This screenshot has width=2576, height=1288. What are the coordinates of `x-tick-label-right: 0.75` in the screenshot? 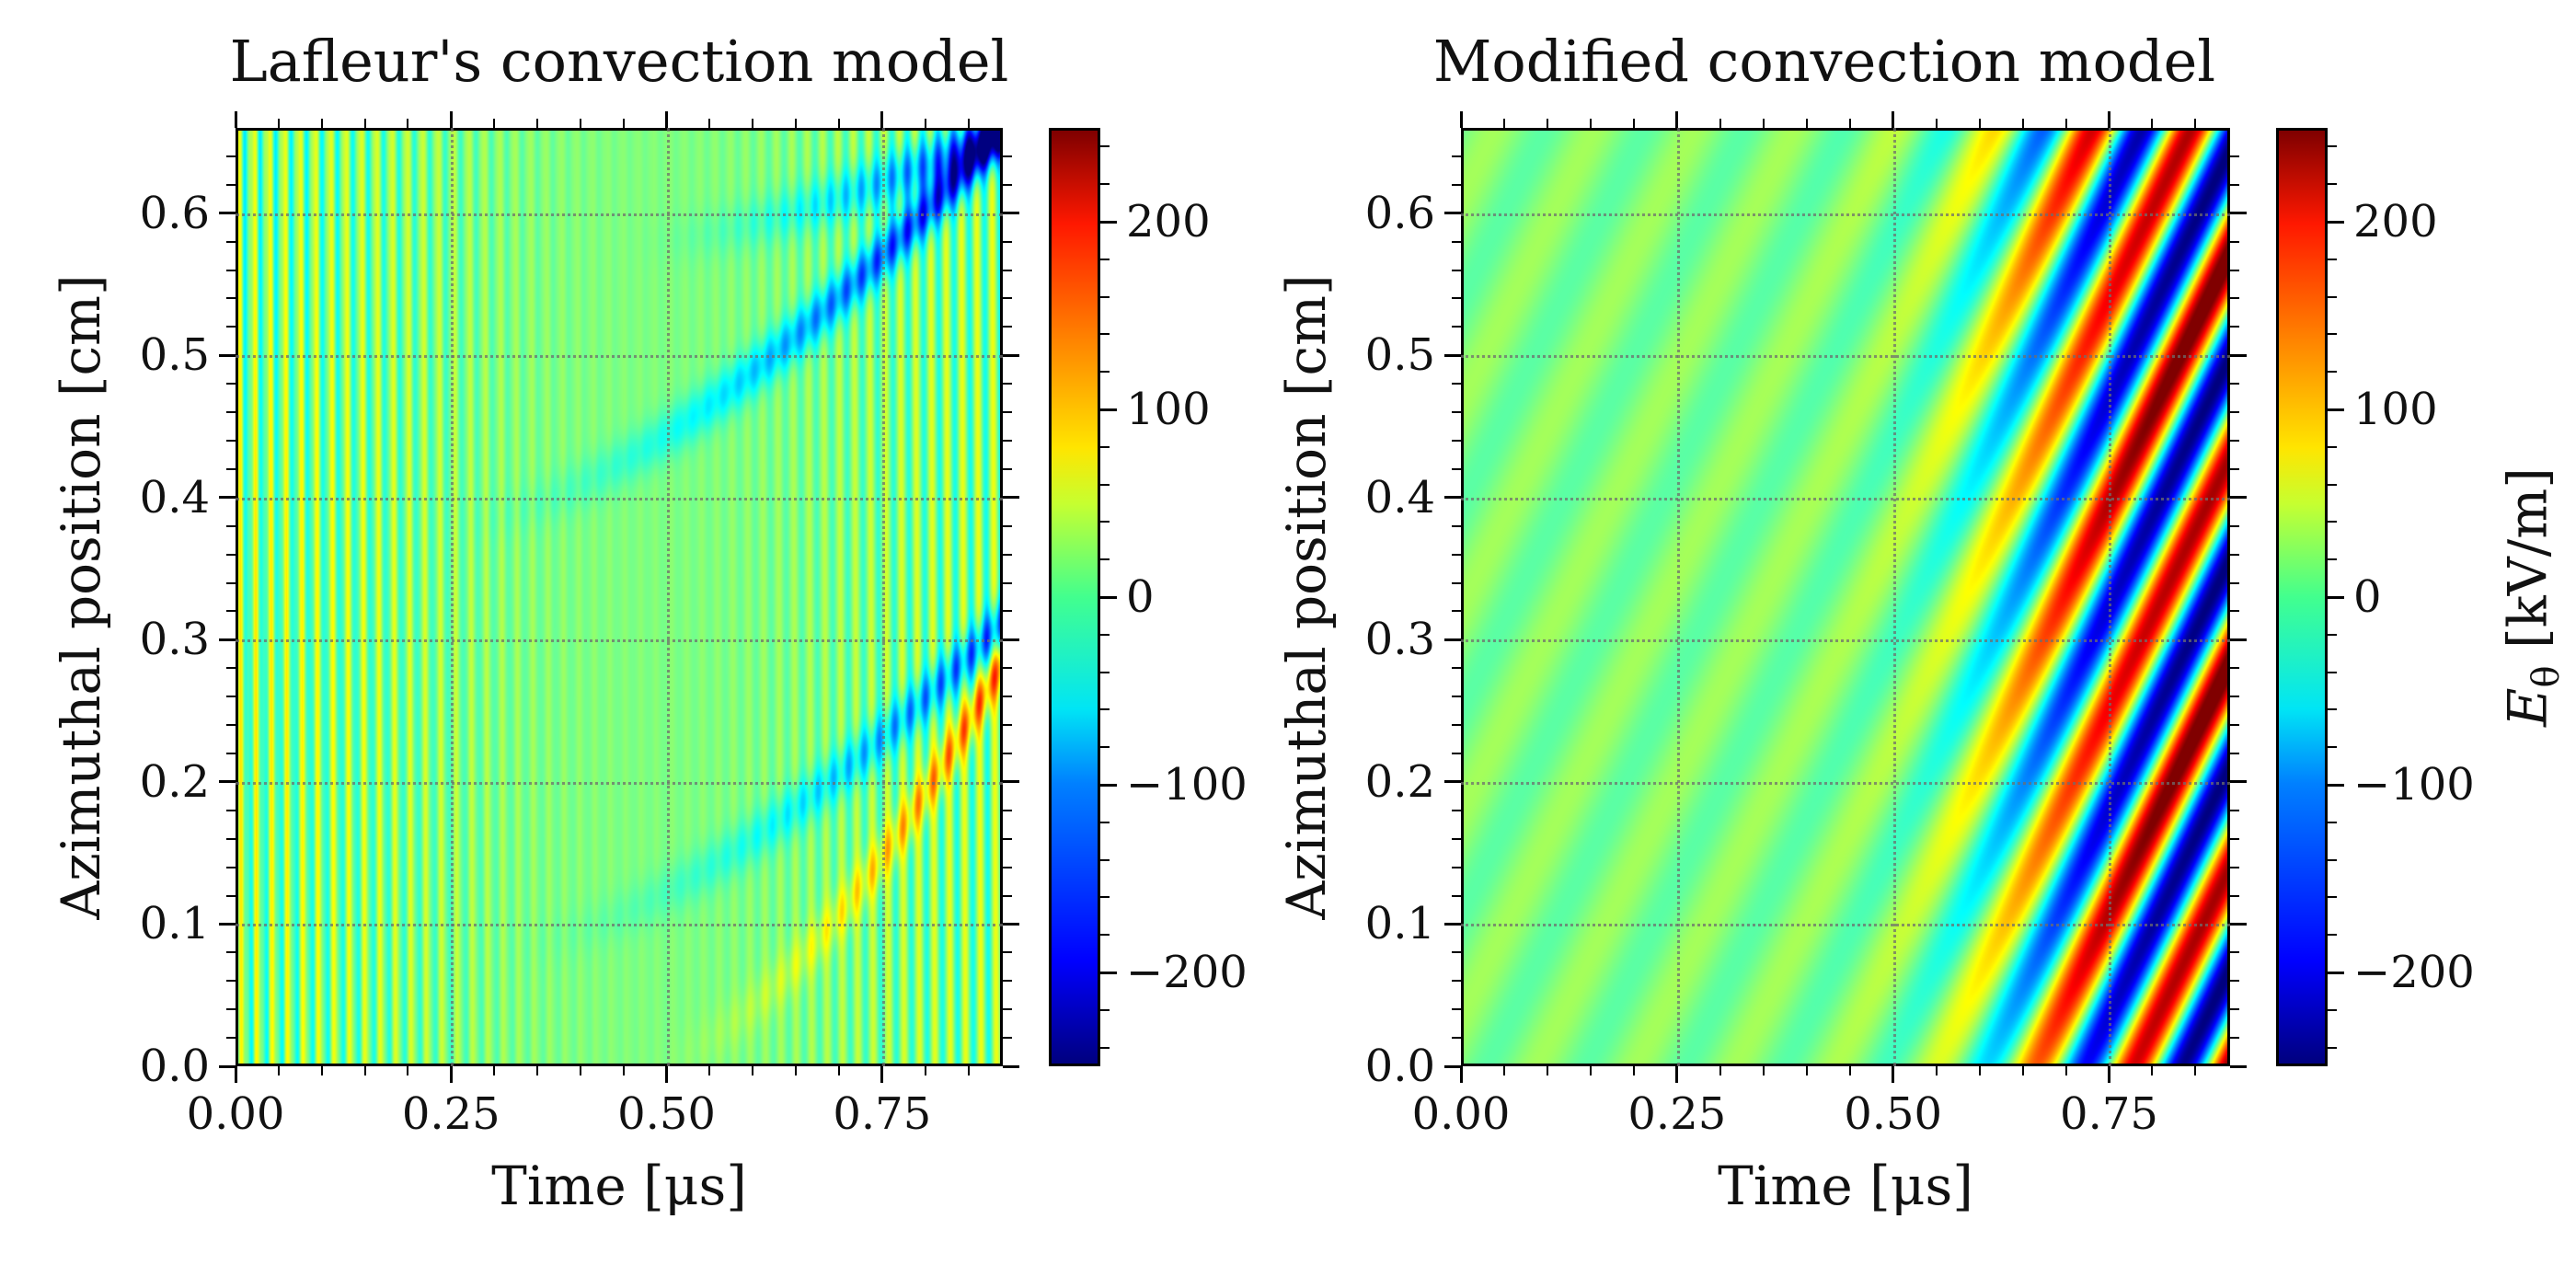 It's located at (2109, 1114).